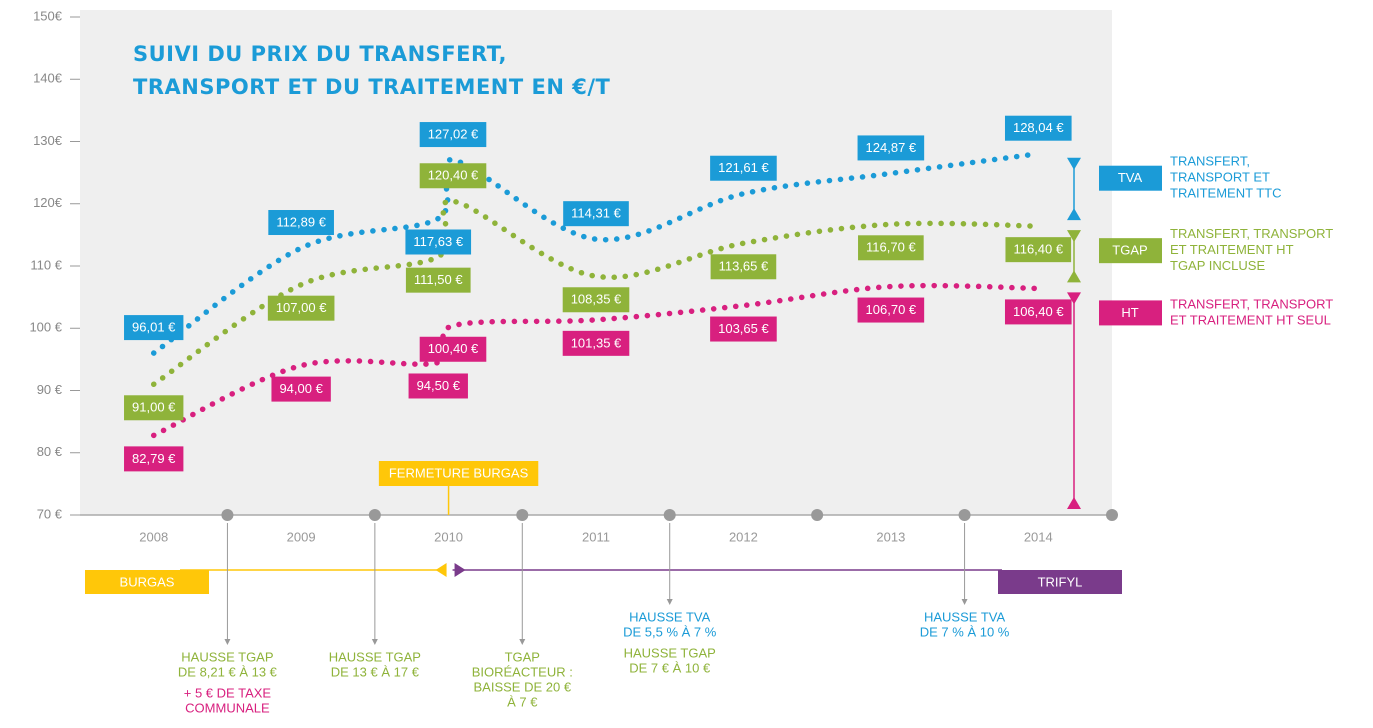  I want to click on value-label: 127,02 €, so click(453, 133).